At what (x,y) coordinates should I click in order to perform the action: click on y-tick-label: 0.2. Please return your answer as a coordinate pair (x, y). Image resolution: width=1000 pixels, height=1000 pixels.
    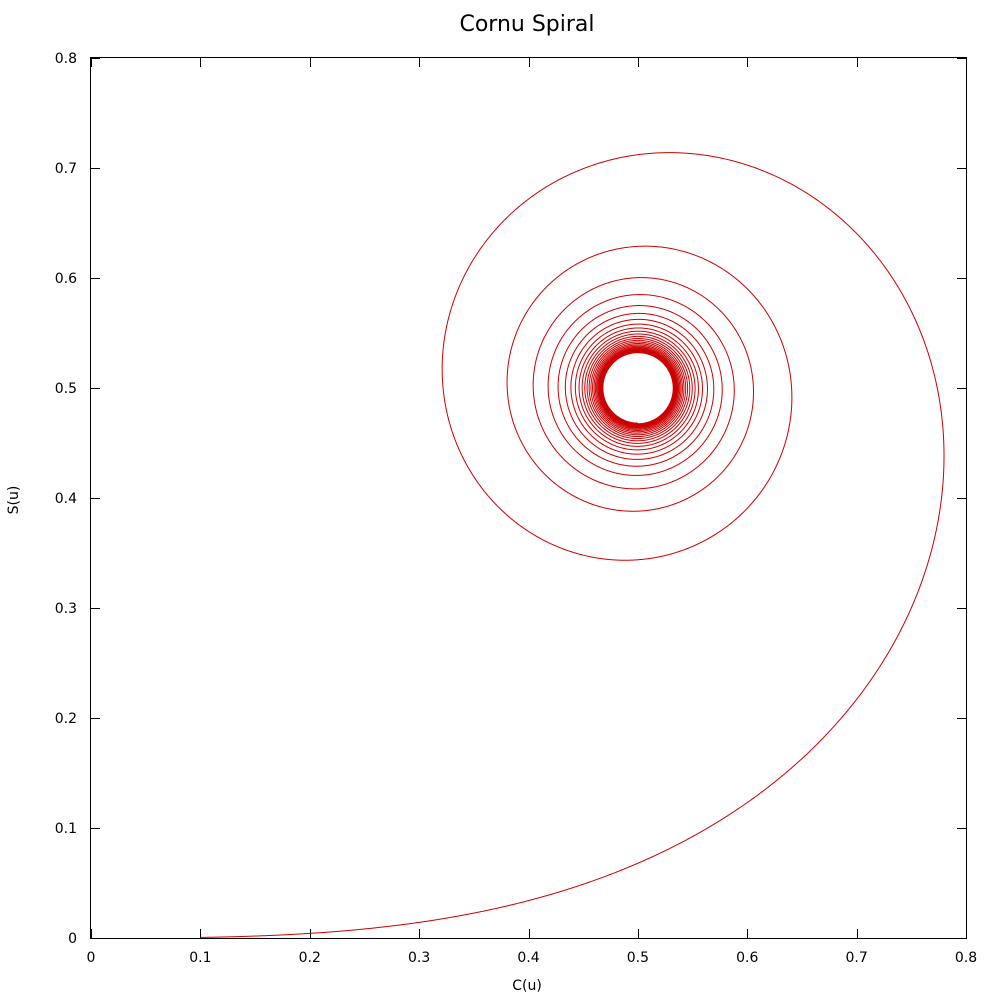
    Looking at the image, I should click on (66, 719).